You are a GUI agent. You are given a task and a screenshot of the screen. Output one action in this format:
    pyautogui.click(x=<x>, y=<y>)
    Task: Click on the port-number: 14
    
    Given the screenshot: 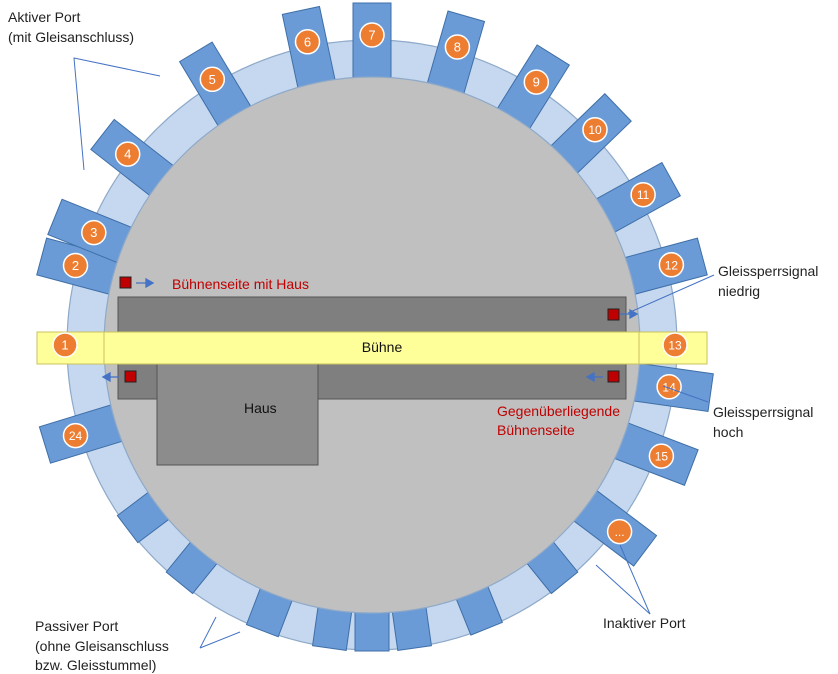 What is the action you would take?
    pyautogui.click(x=669, y=387)
    